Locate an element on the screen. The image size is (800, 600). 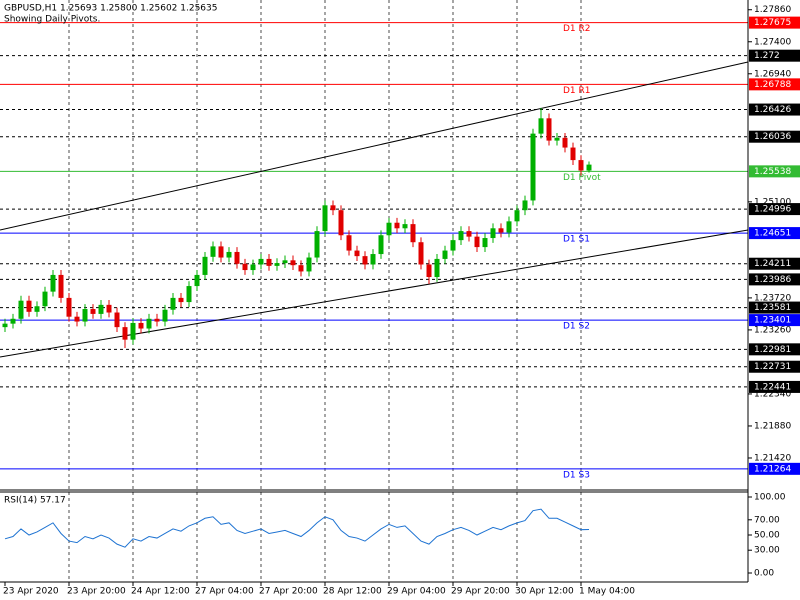
level-label: D1 R2 is located at coordinates (577, 29).